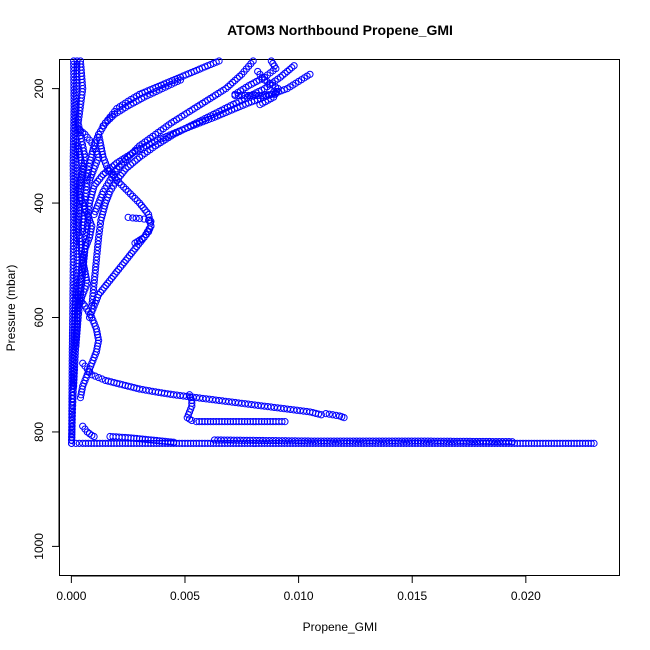  I want to click on chart-title: ATOM3 Northbound Propene_GMI, so click(340, 30).